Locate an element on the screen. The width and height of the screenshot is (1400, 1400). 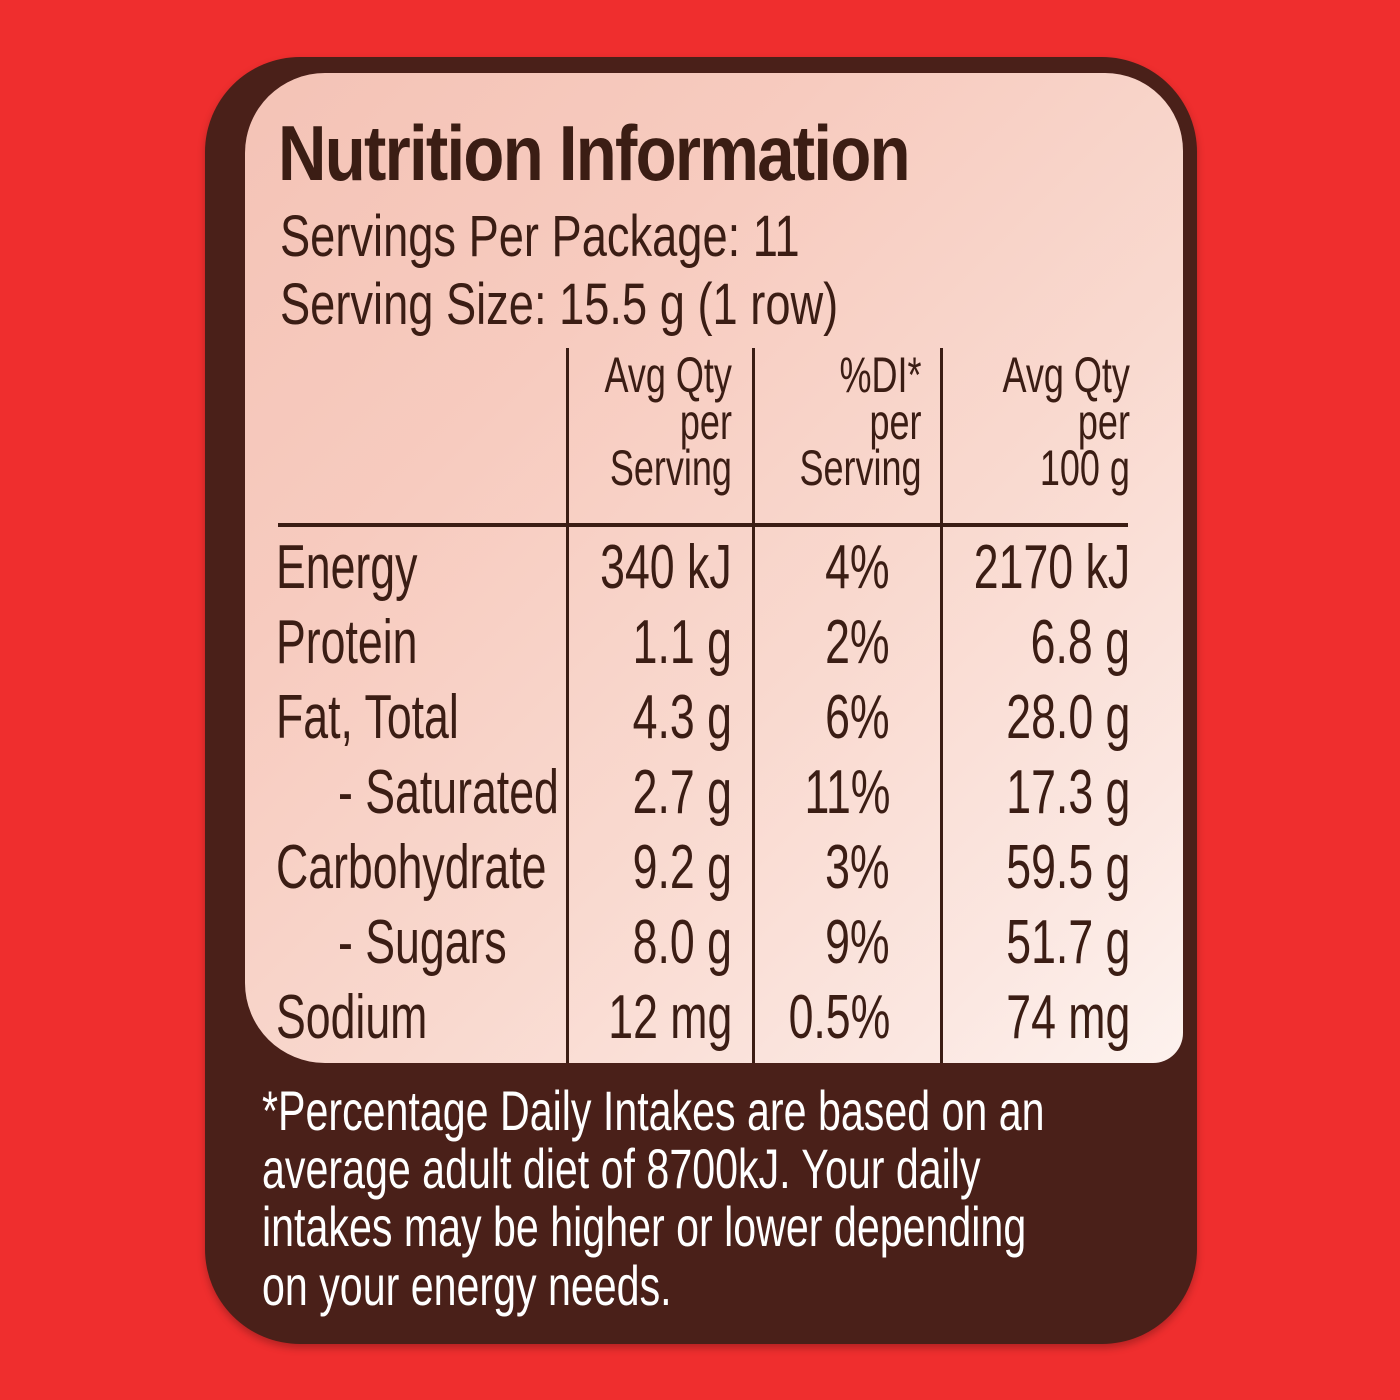
di-value: 11% is located at coordinates (846, 792).